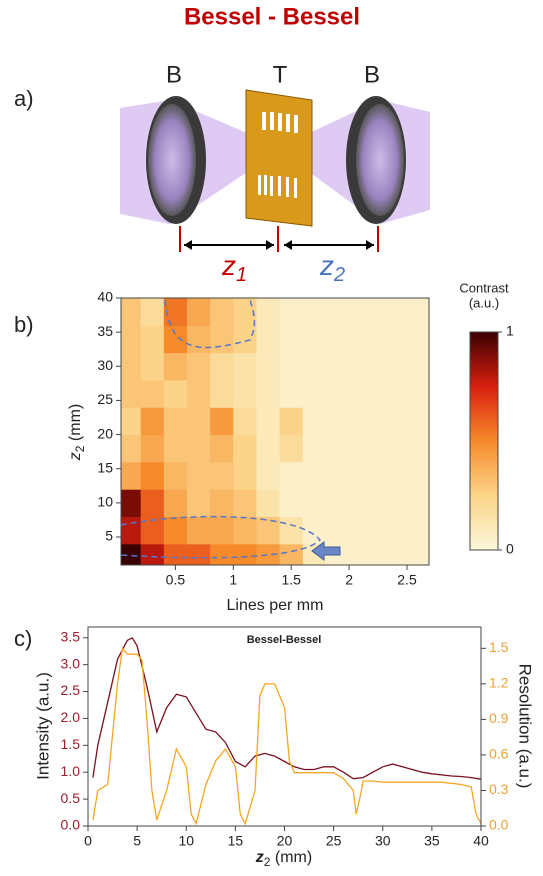  Describe the element at coordinates (241, 275) in the screenshot. I see `label-part: 1` at that location.